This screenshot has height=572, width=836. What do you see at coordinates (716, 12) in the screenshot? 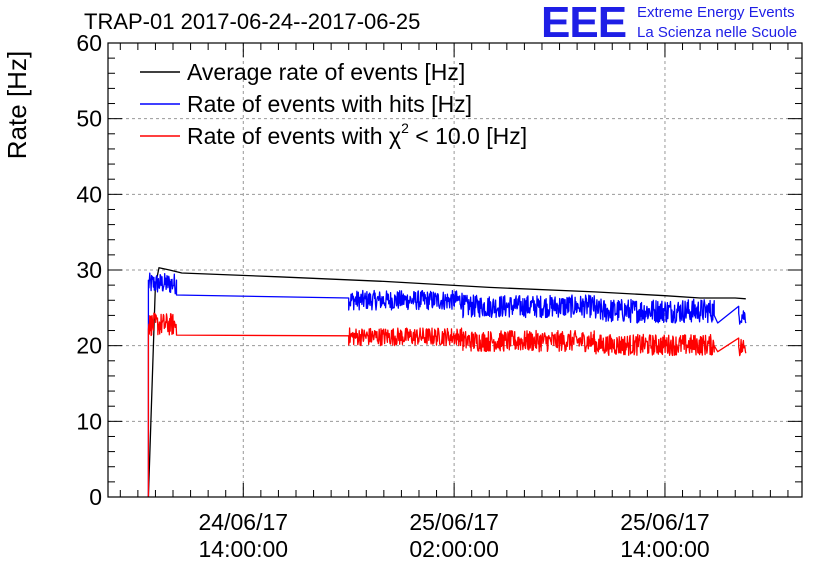
I see `logo-line-1: Extreme Energy Events` at bounding box center [716, 12].